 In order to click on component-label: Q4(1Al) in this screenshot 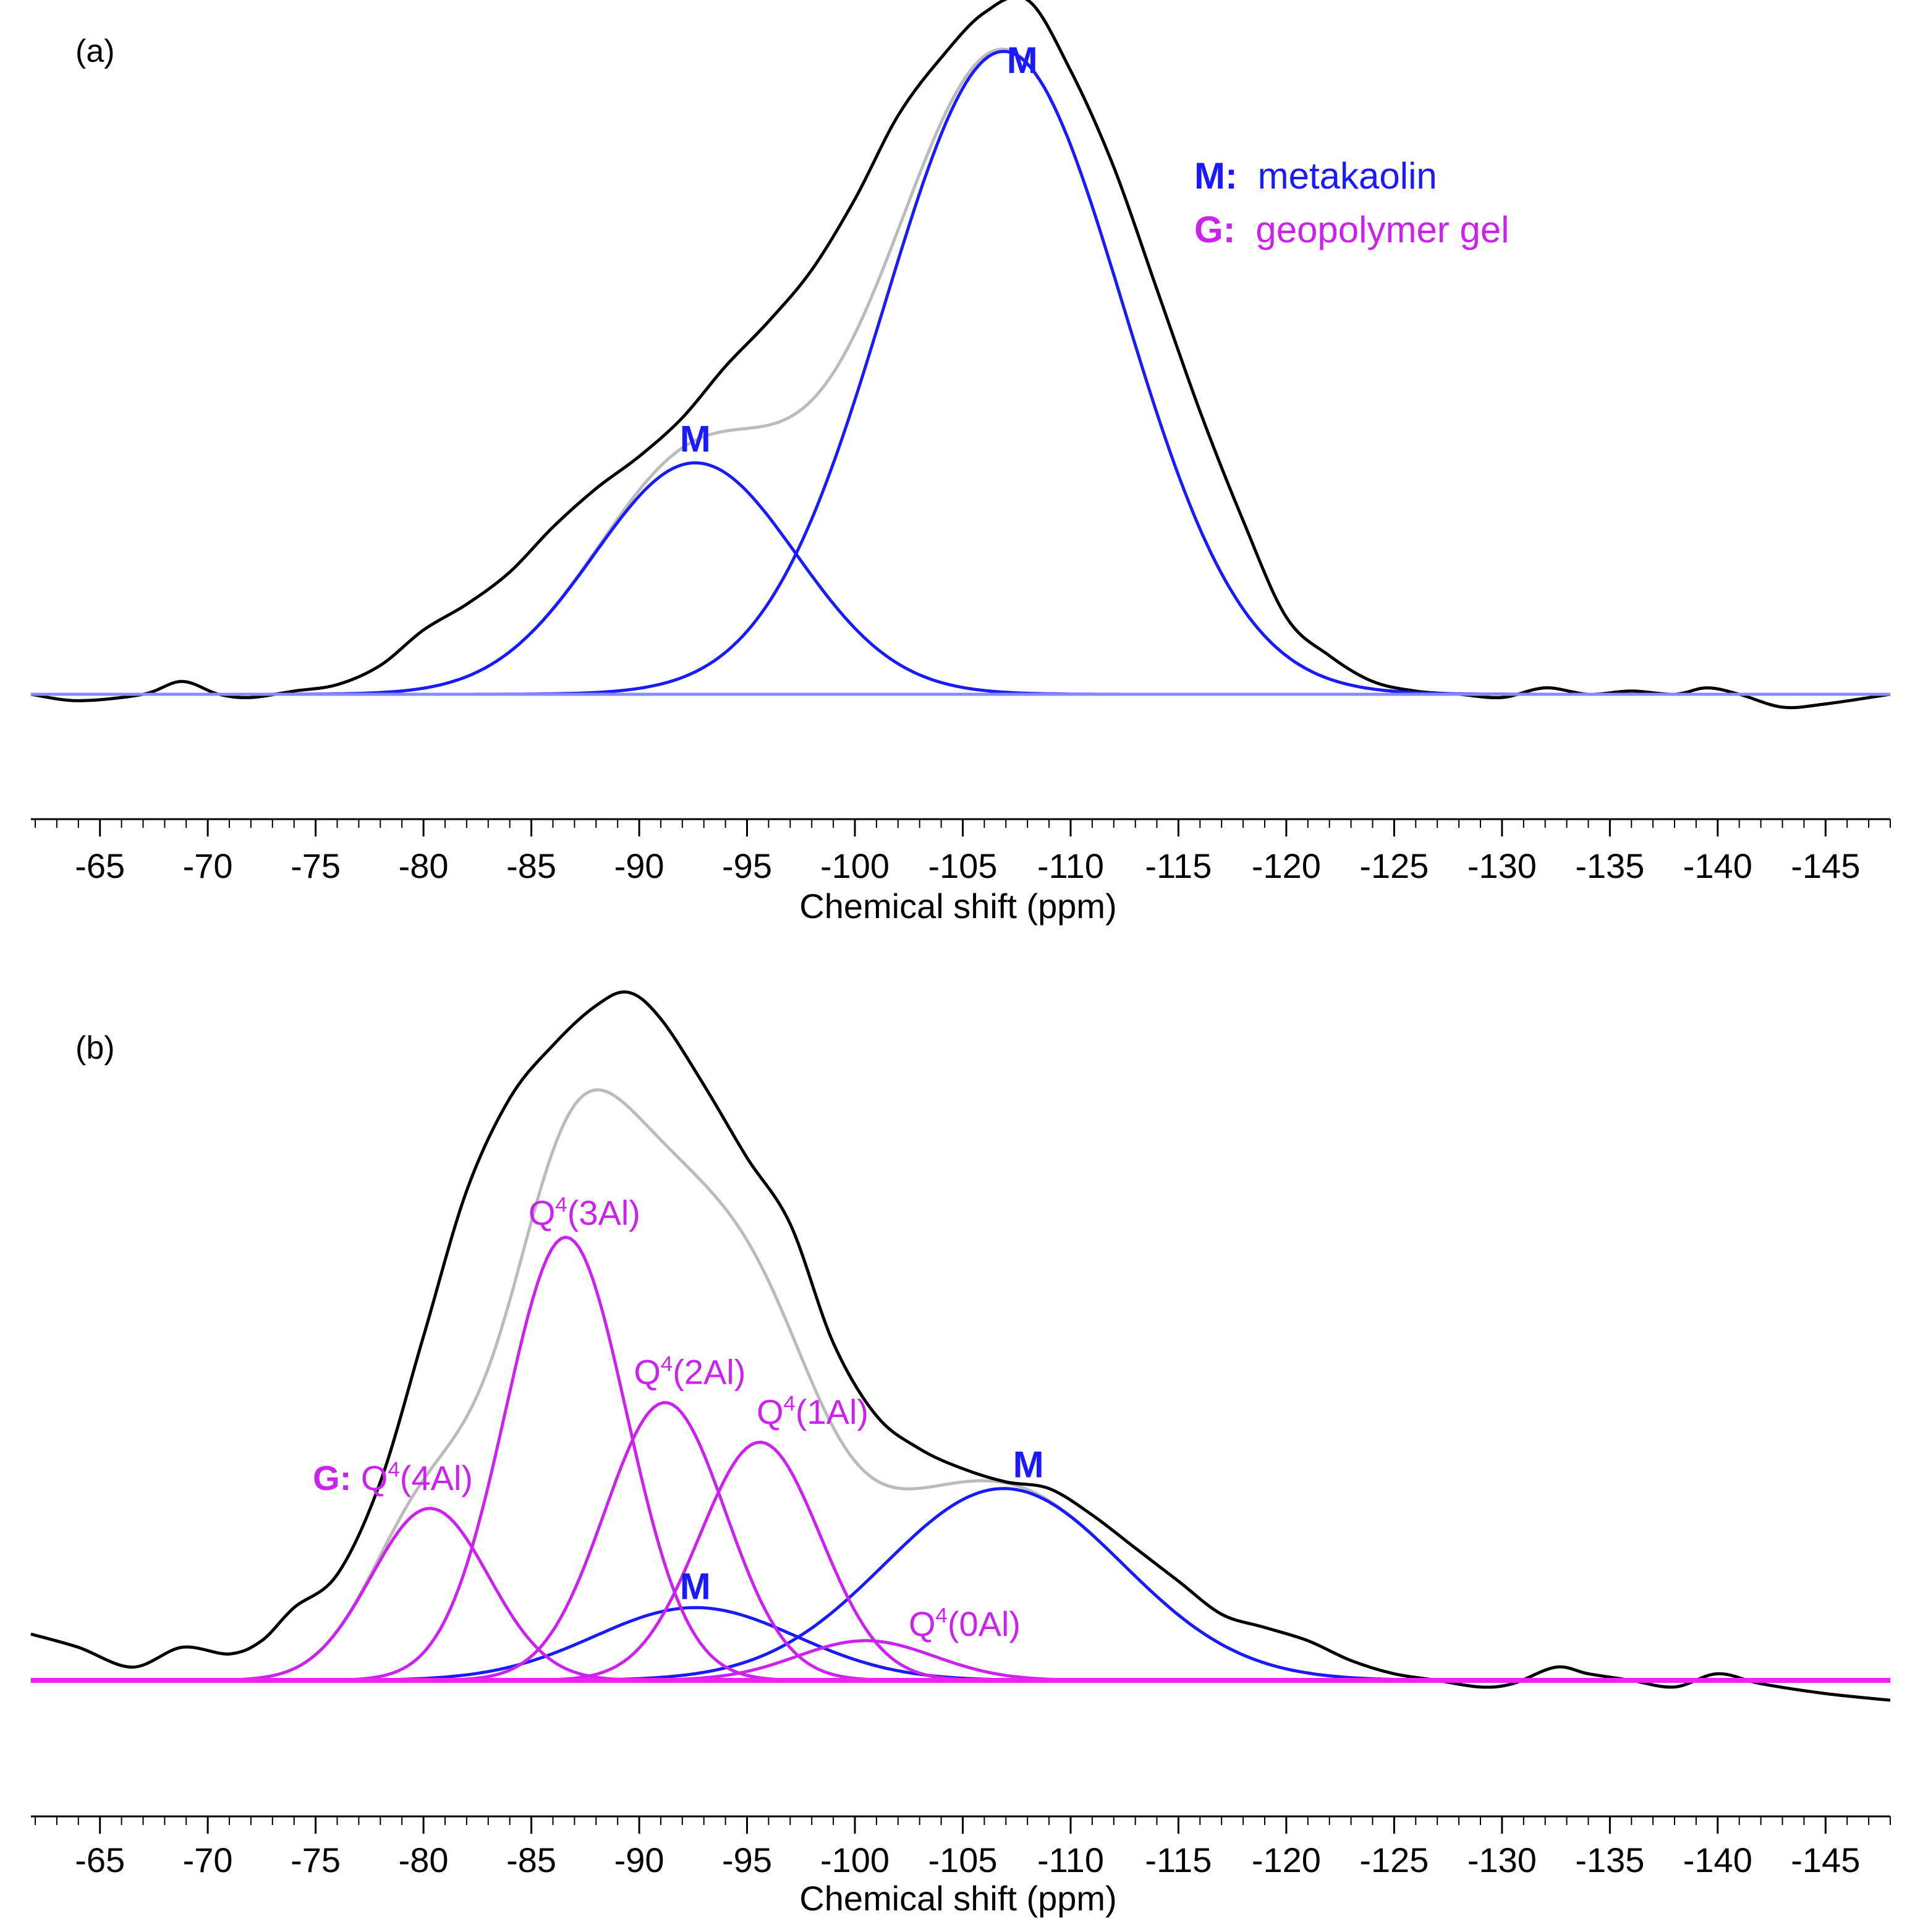, I will do `click(812, 1411)`.